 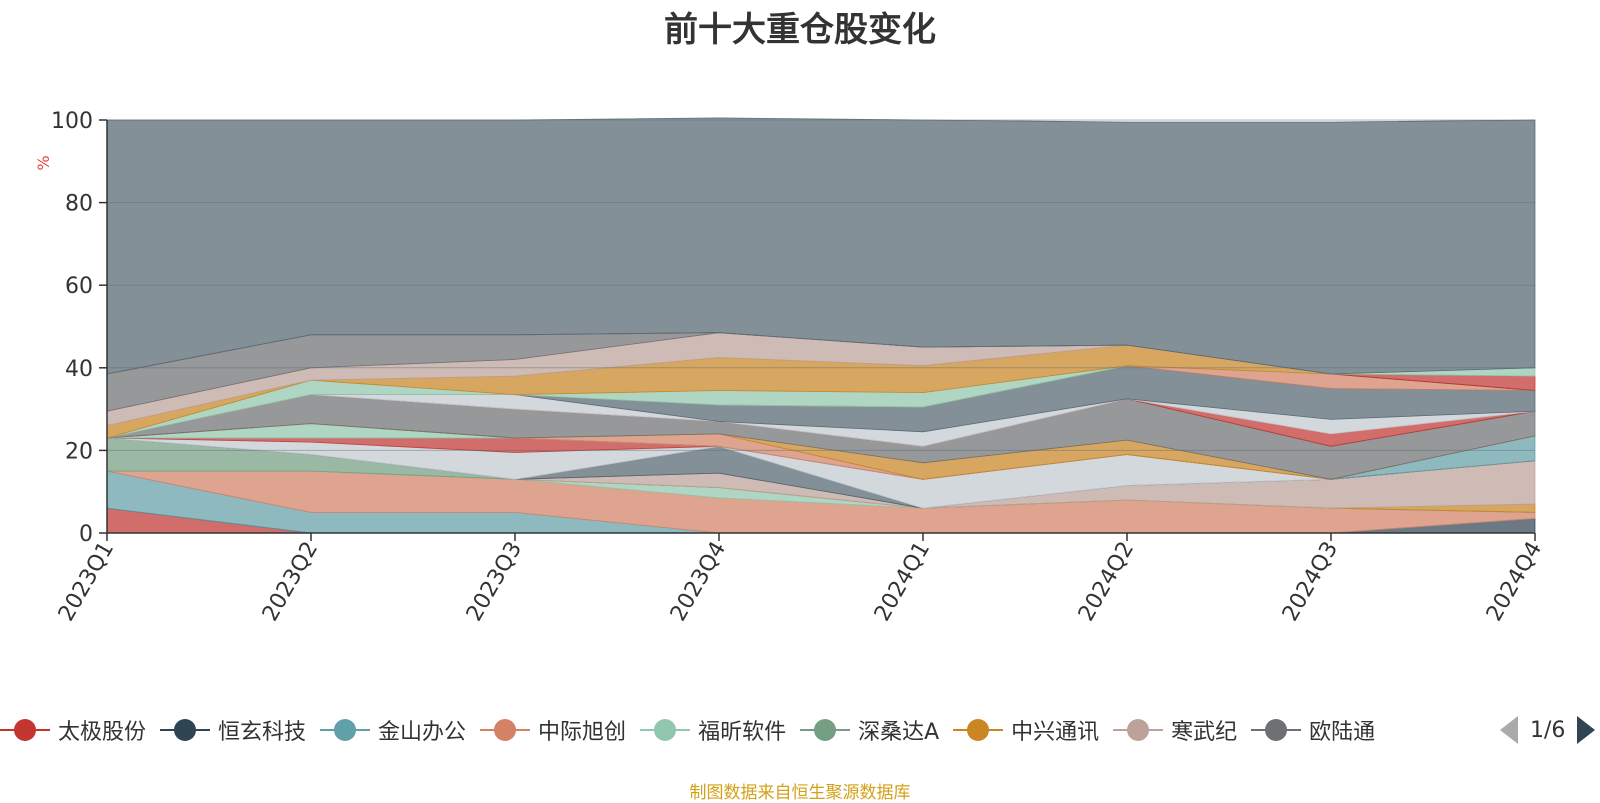 I want to click on legend-label: 金山办公, so click(x=422, y=732).